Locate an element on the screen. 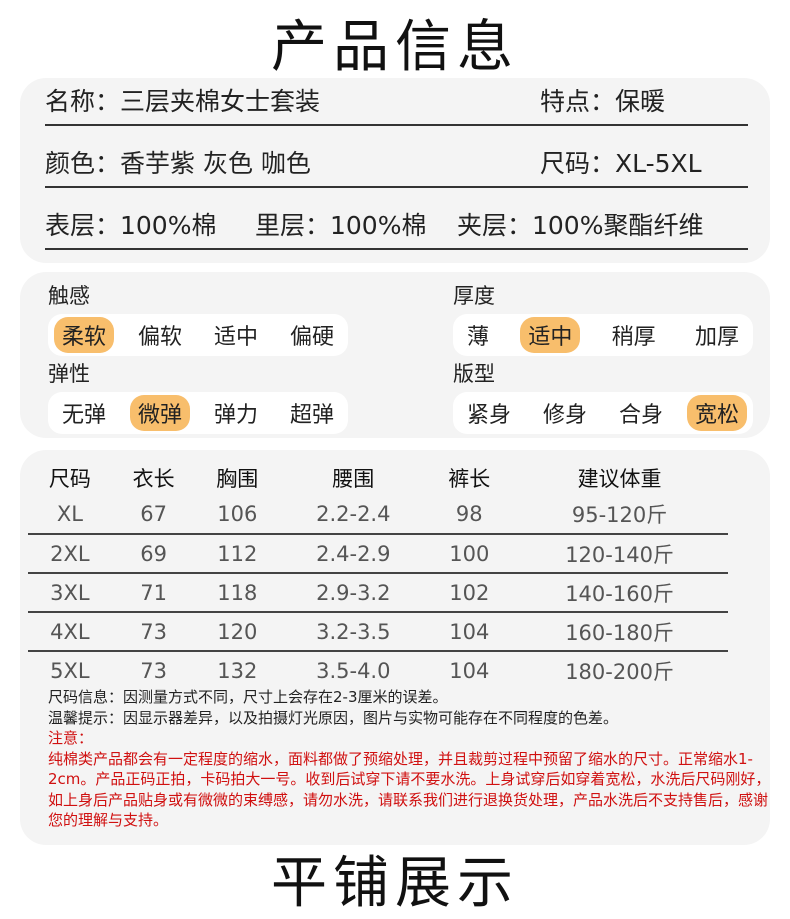  attribute-group: 厚度薄 适中 稍厚 加厚 is located at coordinates (603, 318).